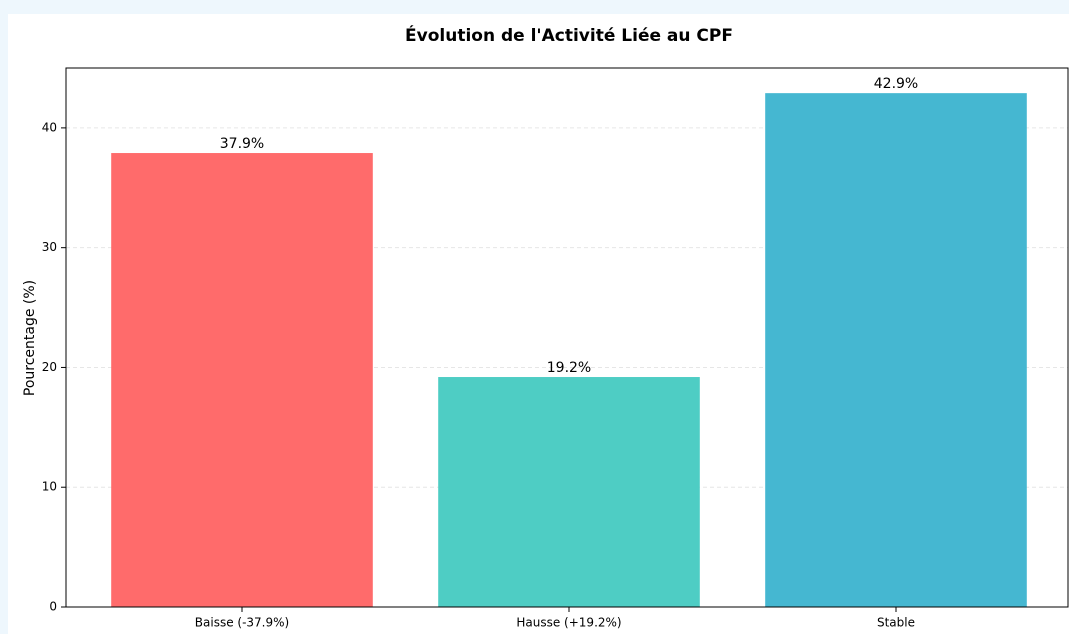 This screenshot has width=1069, height=634. Describe the element at coordinates (569, 492) in the screenshot. I see `bar` at that location.